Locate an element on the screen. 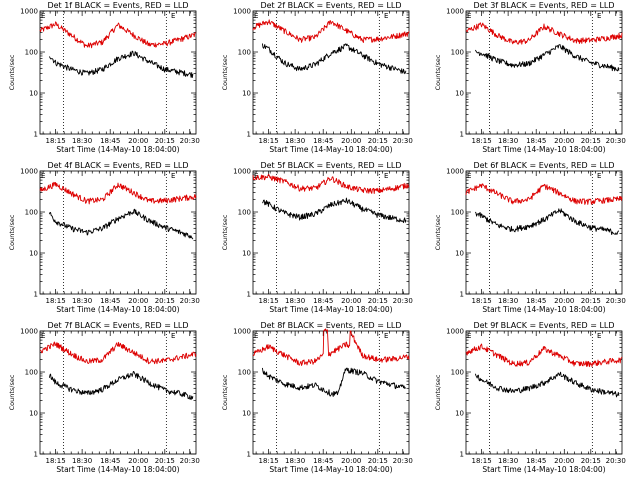  panel-title: Det 7f BLACK = Events, RED = LLD is located at coordinates (117, 325).